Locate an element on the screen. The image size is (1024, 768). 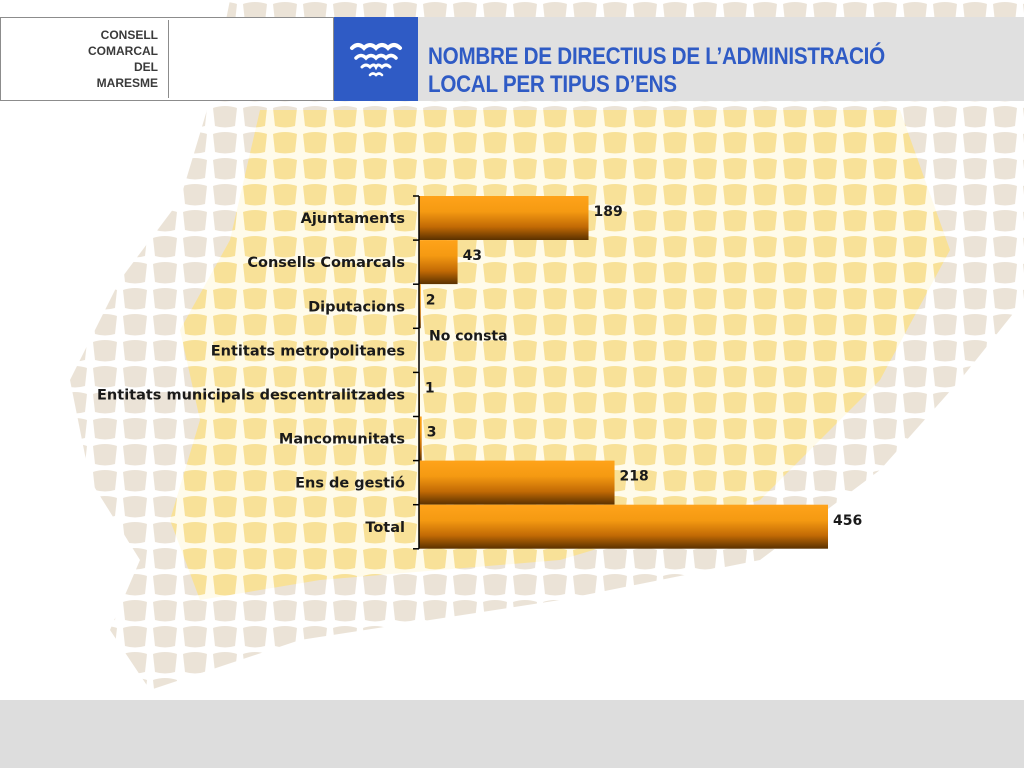
category-label: Entitats metropolitanes is located at coordinates (308, 351).